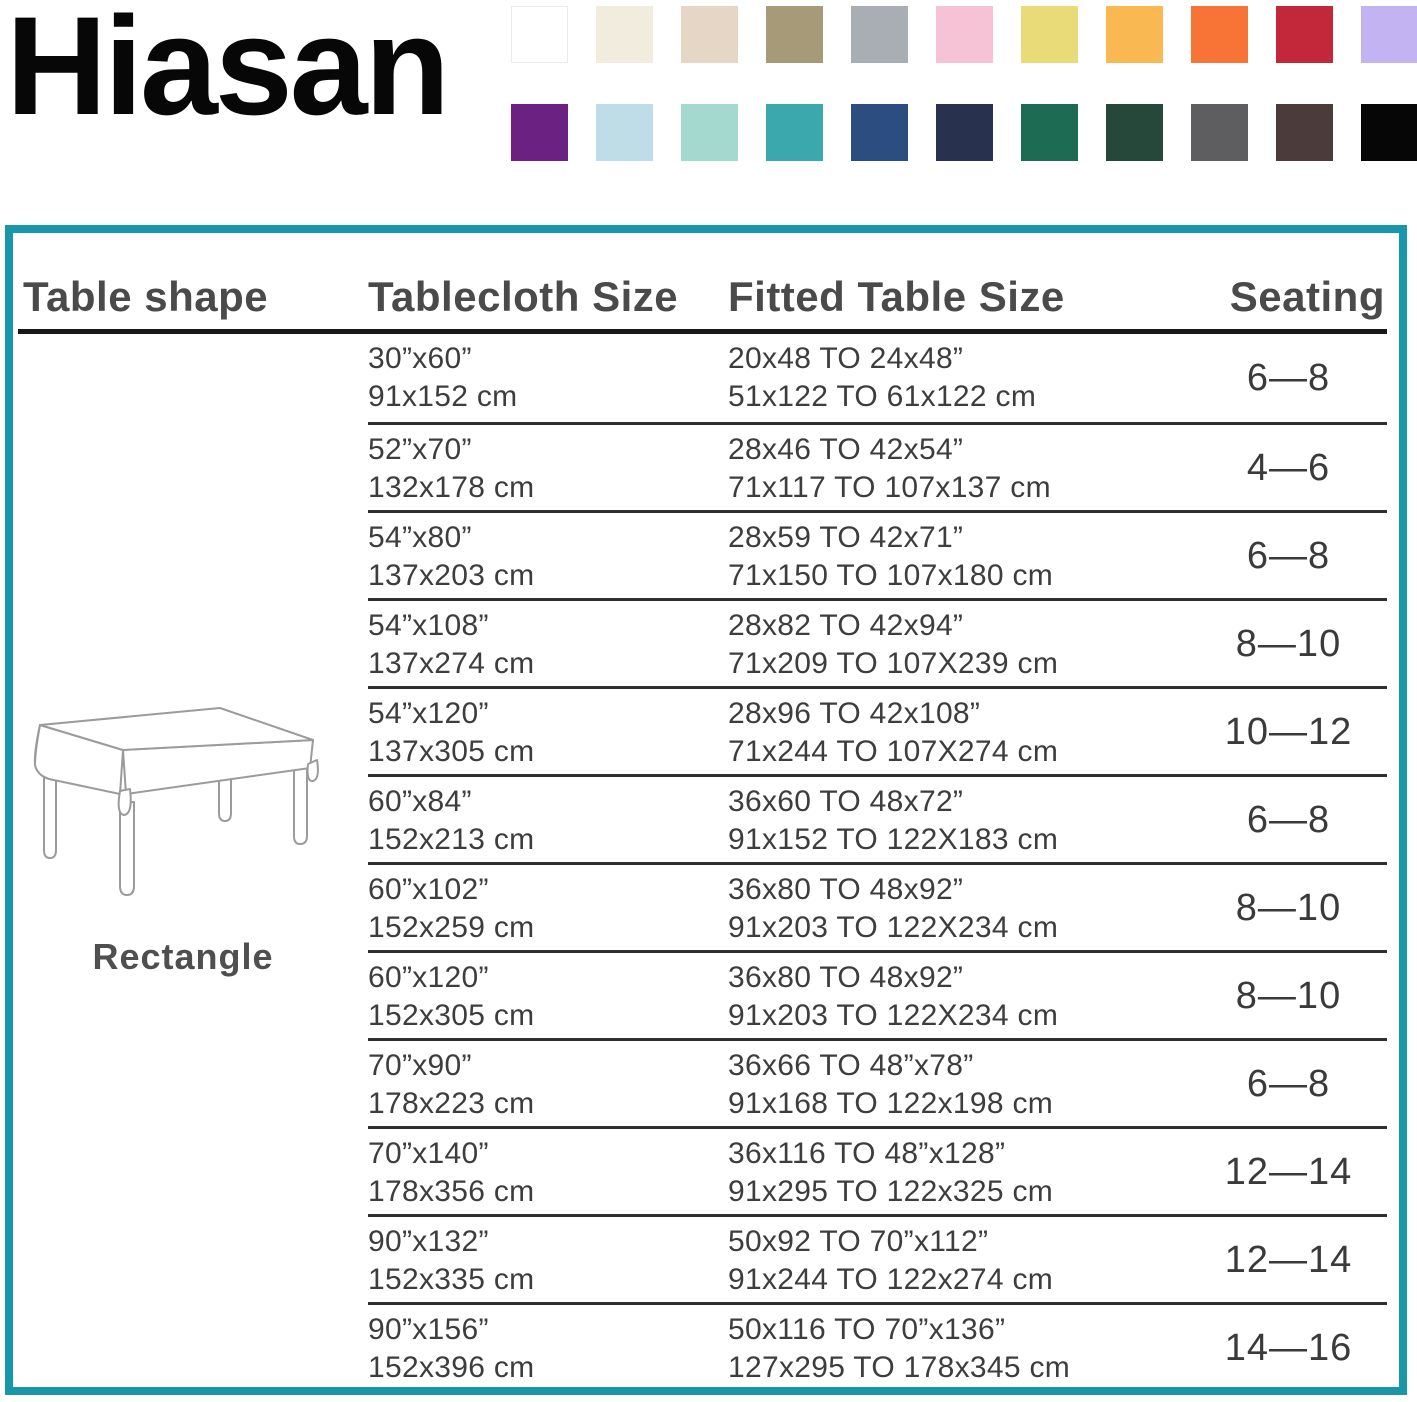 The height and width of the screenshot is (1402, 1417). I want to click on tablecloth-size-cell: 52”x70” 132x178 cm, so click(548, 467).